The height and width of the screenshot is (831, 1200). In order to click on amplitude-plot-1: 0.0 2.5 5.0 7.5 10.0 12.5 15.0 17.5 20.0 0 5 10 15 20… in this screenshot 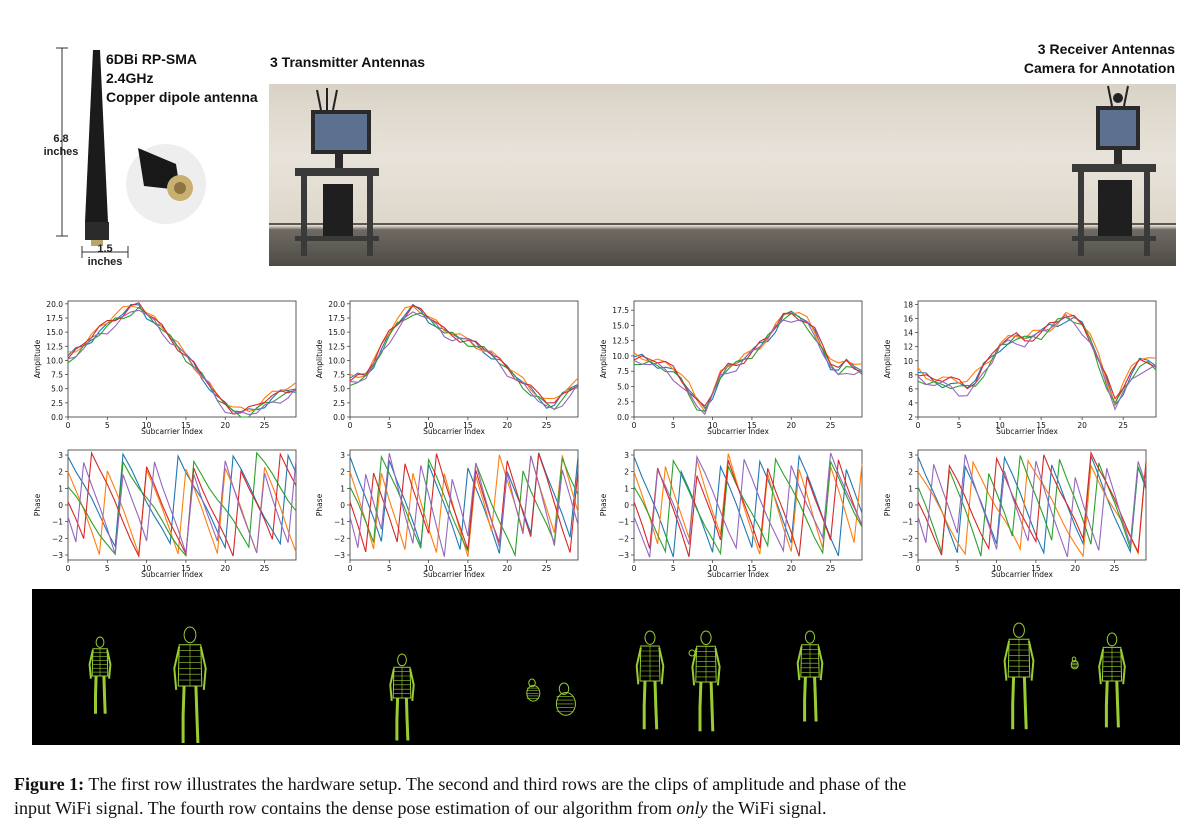, I will do `click(166, 370)`.